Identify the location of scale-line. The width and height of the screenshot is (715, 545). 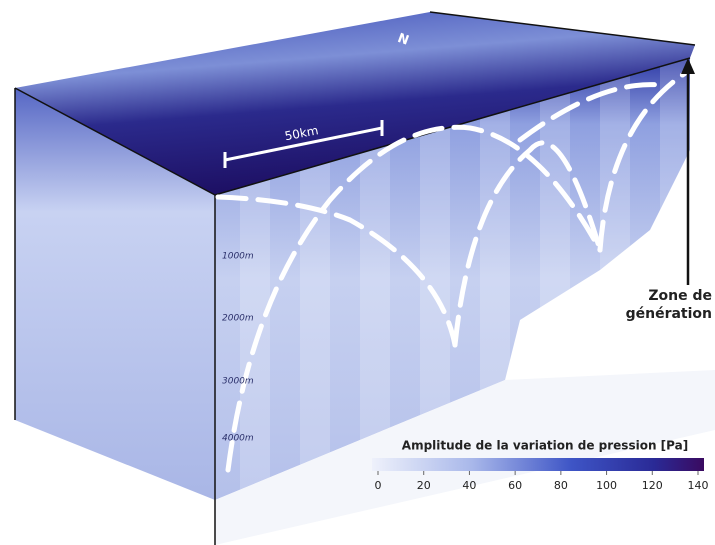
(303, 144).